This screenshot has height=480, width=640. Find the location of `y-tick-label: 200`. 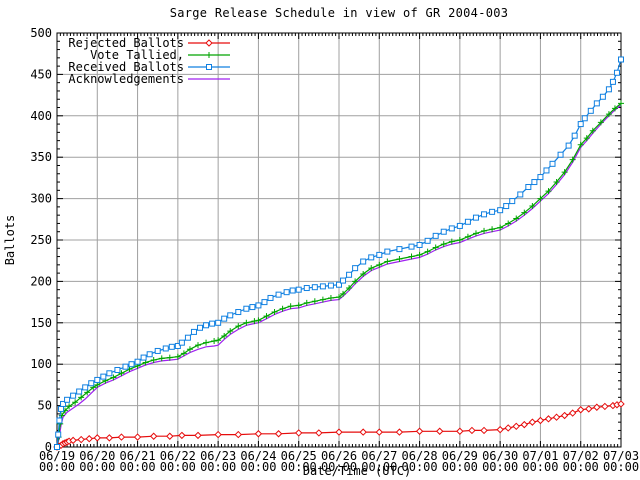

y-tick-label: 200 is located at coordinates (41, 281).